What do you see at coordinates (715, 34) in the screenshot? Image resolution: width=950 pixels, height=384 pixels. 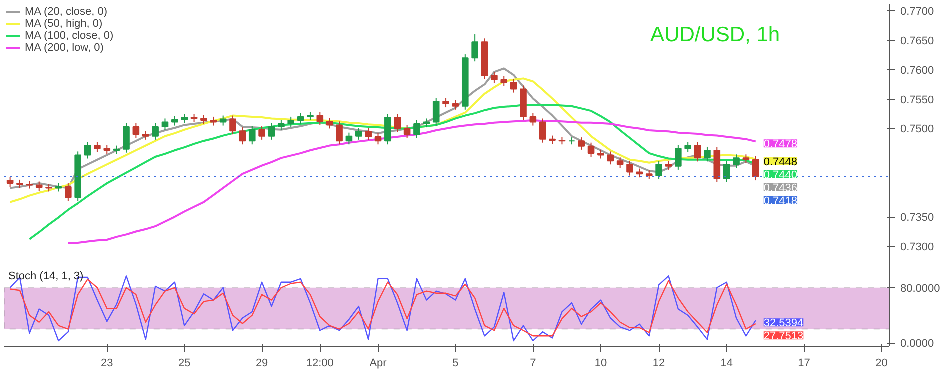 I see `text: AUD/USD, 1h` at bounding box center [715, 34].